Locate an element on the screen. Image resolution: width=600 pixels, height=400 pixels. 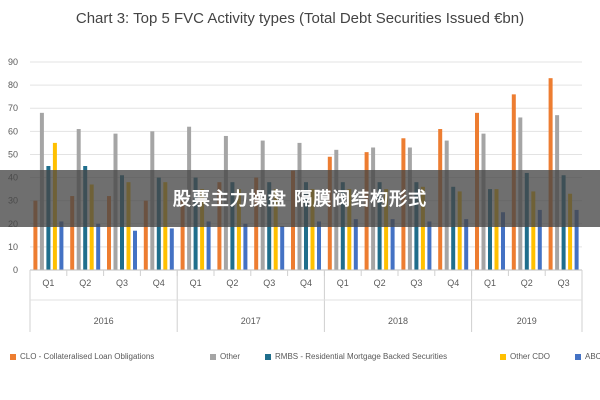
watermark-text: 股票主力操盘 隔膜阀结构形式 is located at coordinates (300, 199).